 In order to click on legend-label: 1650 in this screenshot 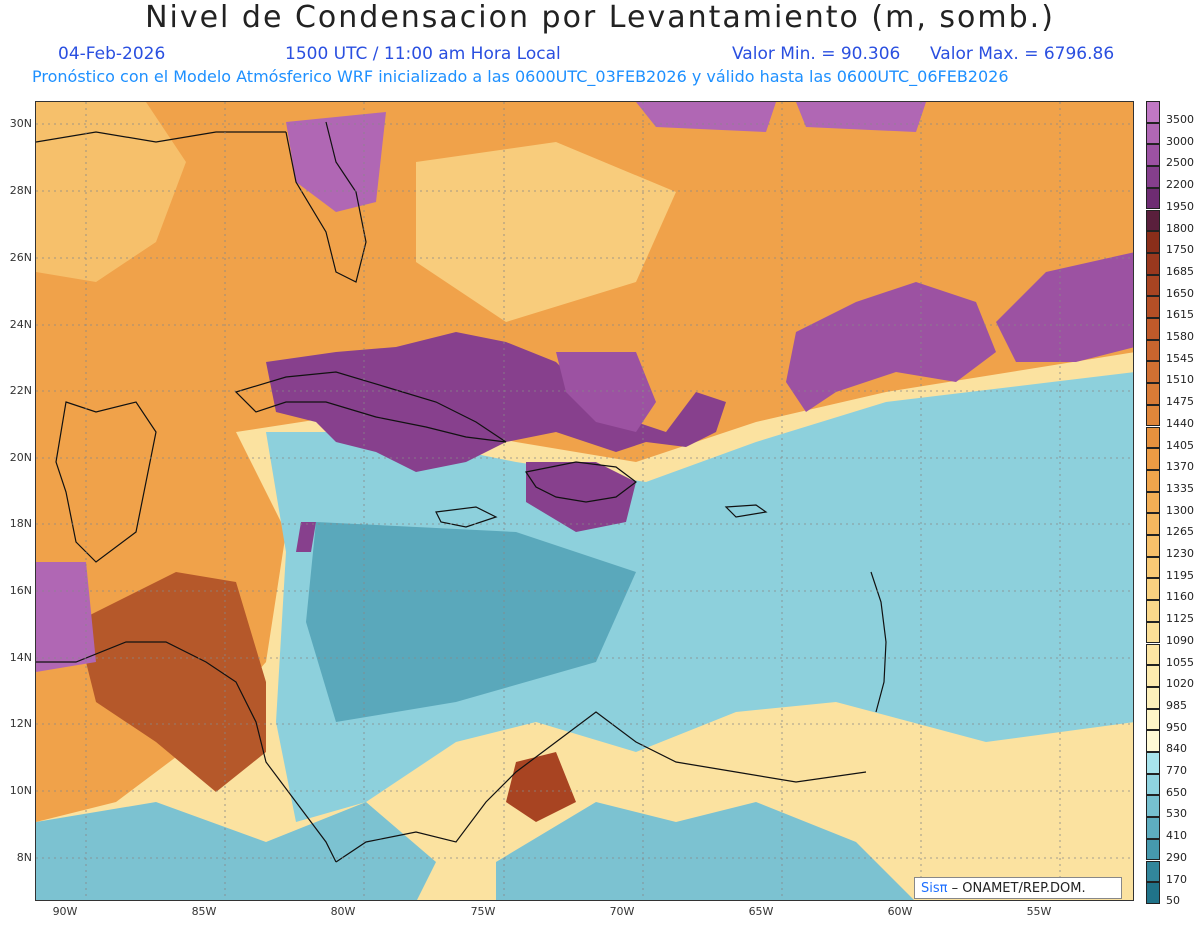, I will do `click(1180, 293)`.